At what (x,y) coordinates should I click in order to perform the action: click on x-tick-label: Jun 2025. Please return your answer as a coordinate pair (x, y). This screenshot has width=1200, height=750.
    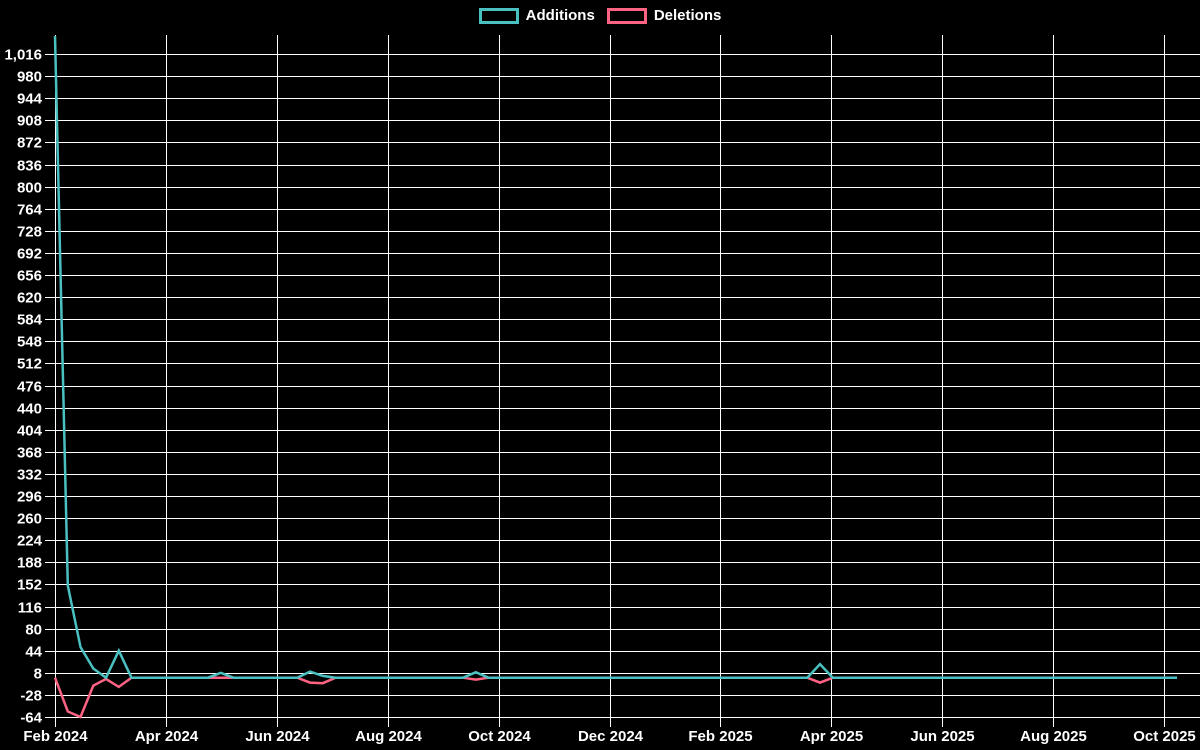
    Looking at the image, I should click on (942, 736).